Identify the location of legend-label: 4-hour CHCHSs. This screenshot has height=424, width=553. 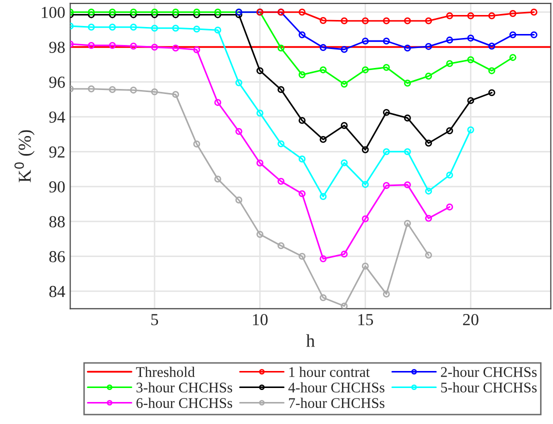
(336, 387).